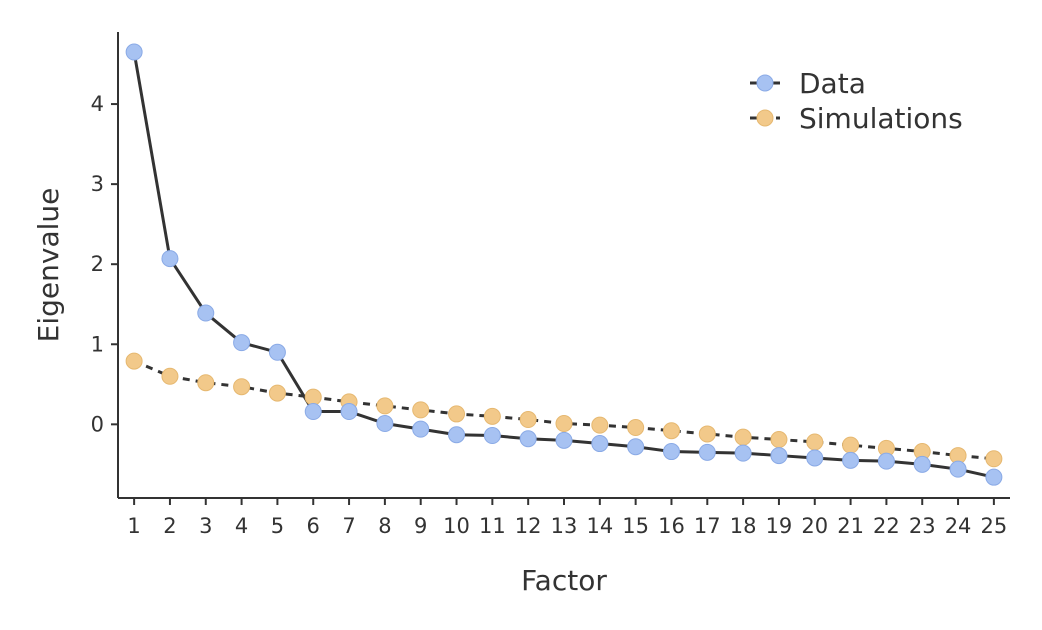  Describe the element at coordinates (814, 526) in the screenshot. I see `x-tick-label: 20` at that location.